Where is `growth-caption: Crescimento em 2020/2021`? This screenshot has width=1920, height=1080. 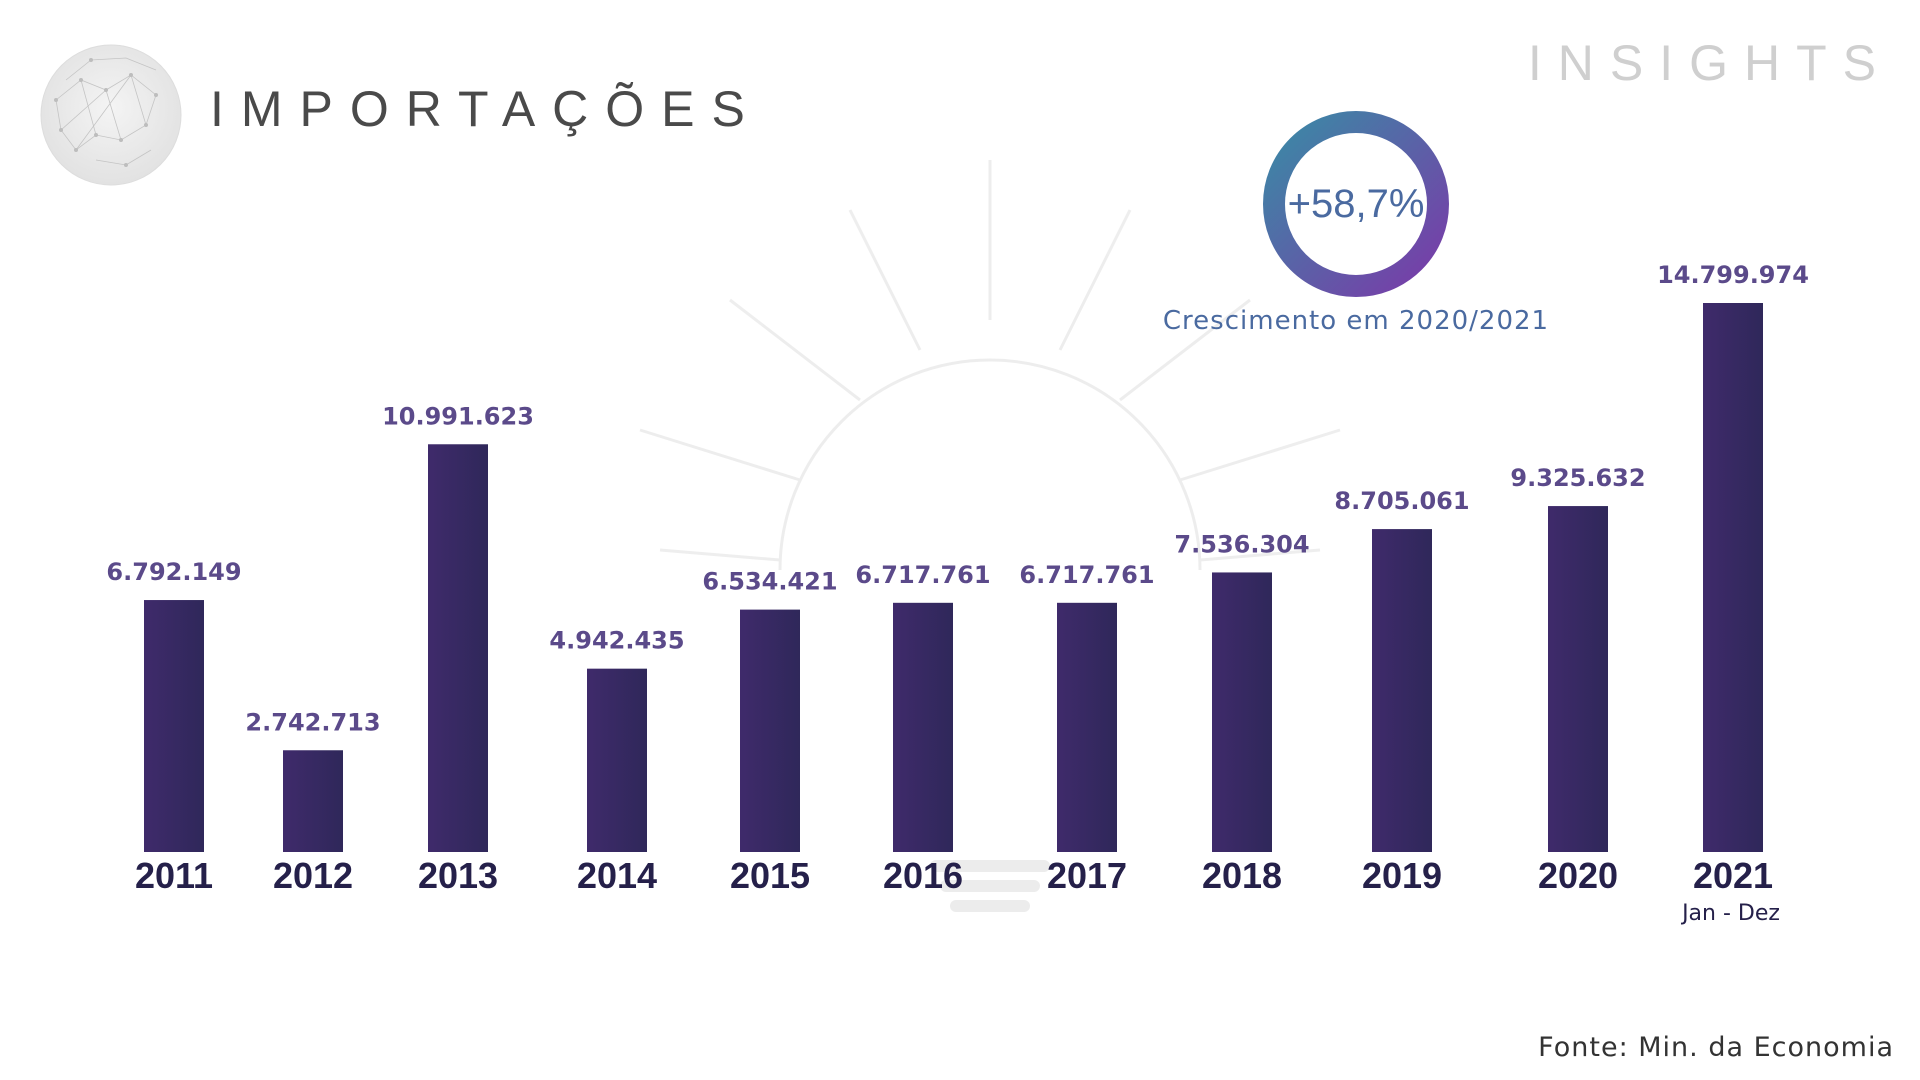 growth-caption: Crescimento em 2020/2021 is located at coordinates (1356, 321).